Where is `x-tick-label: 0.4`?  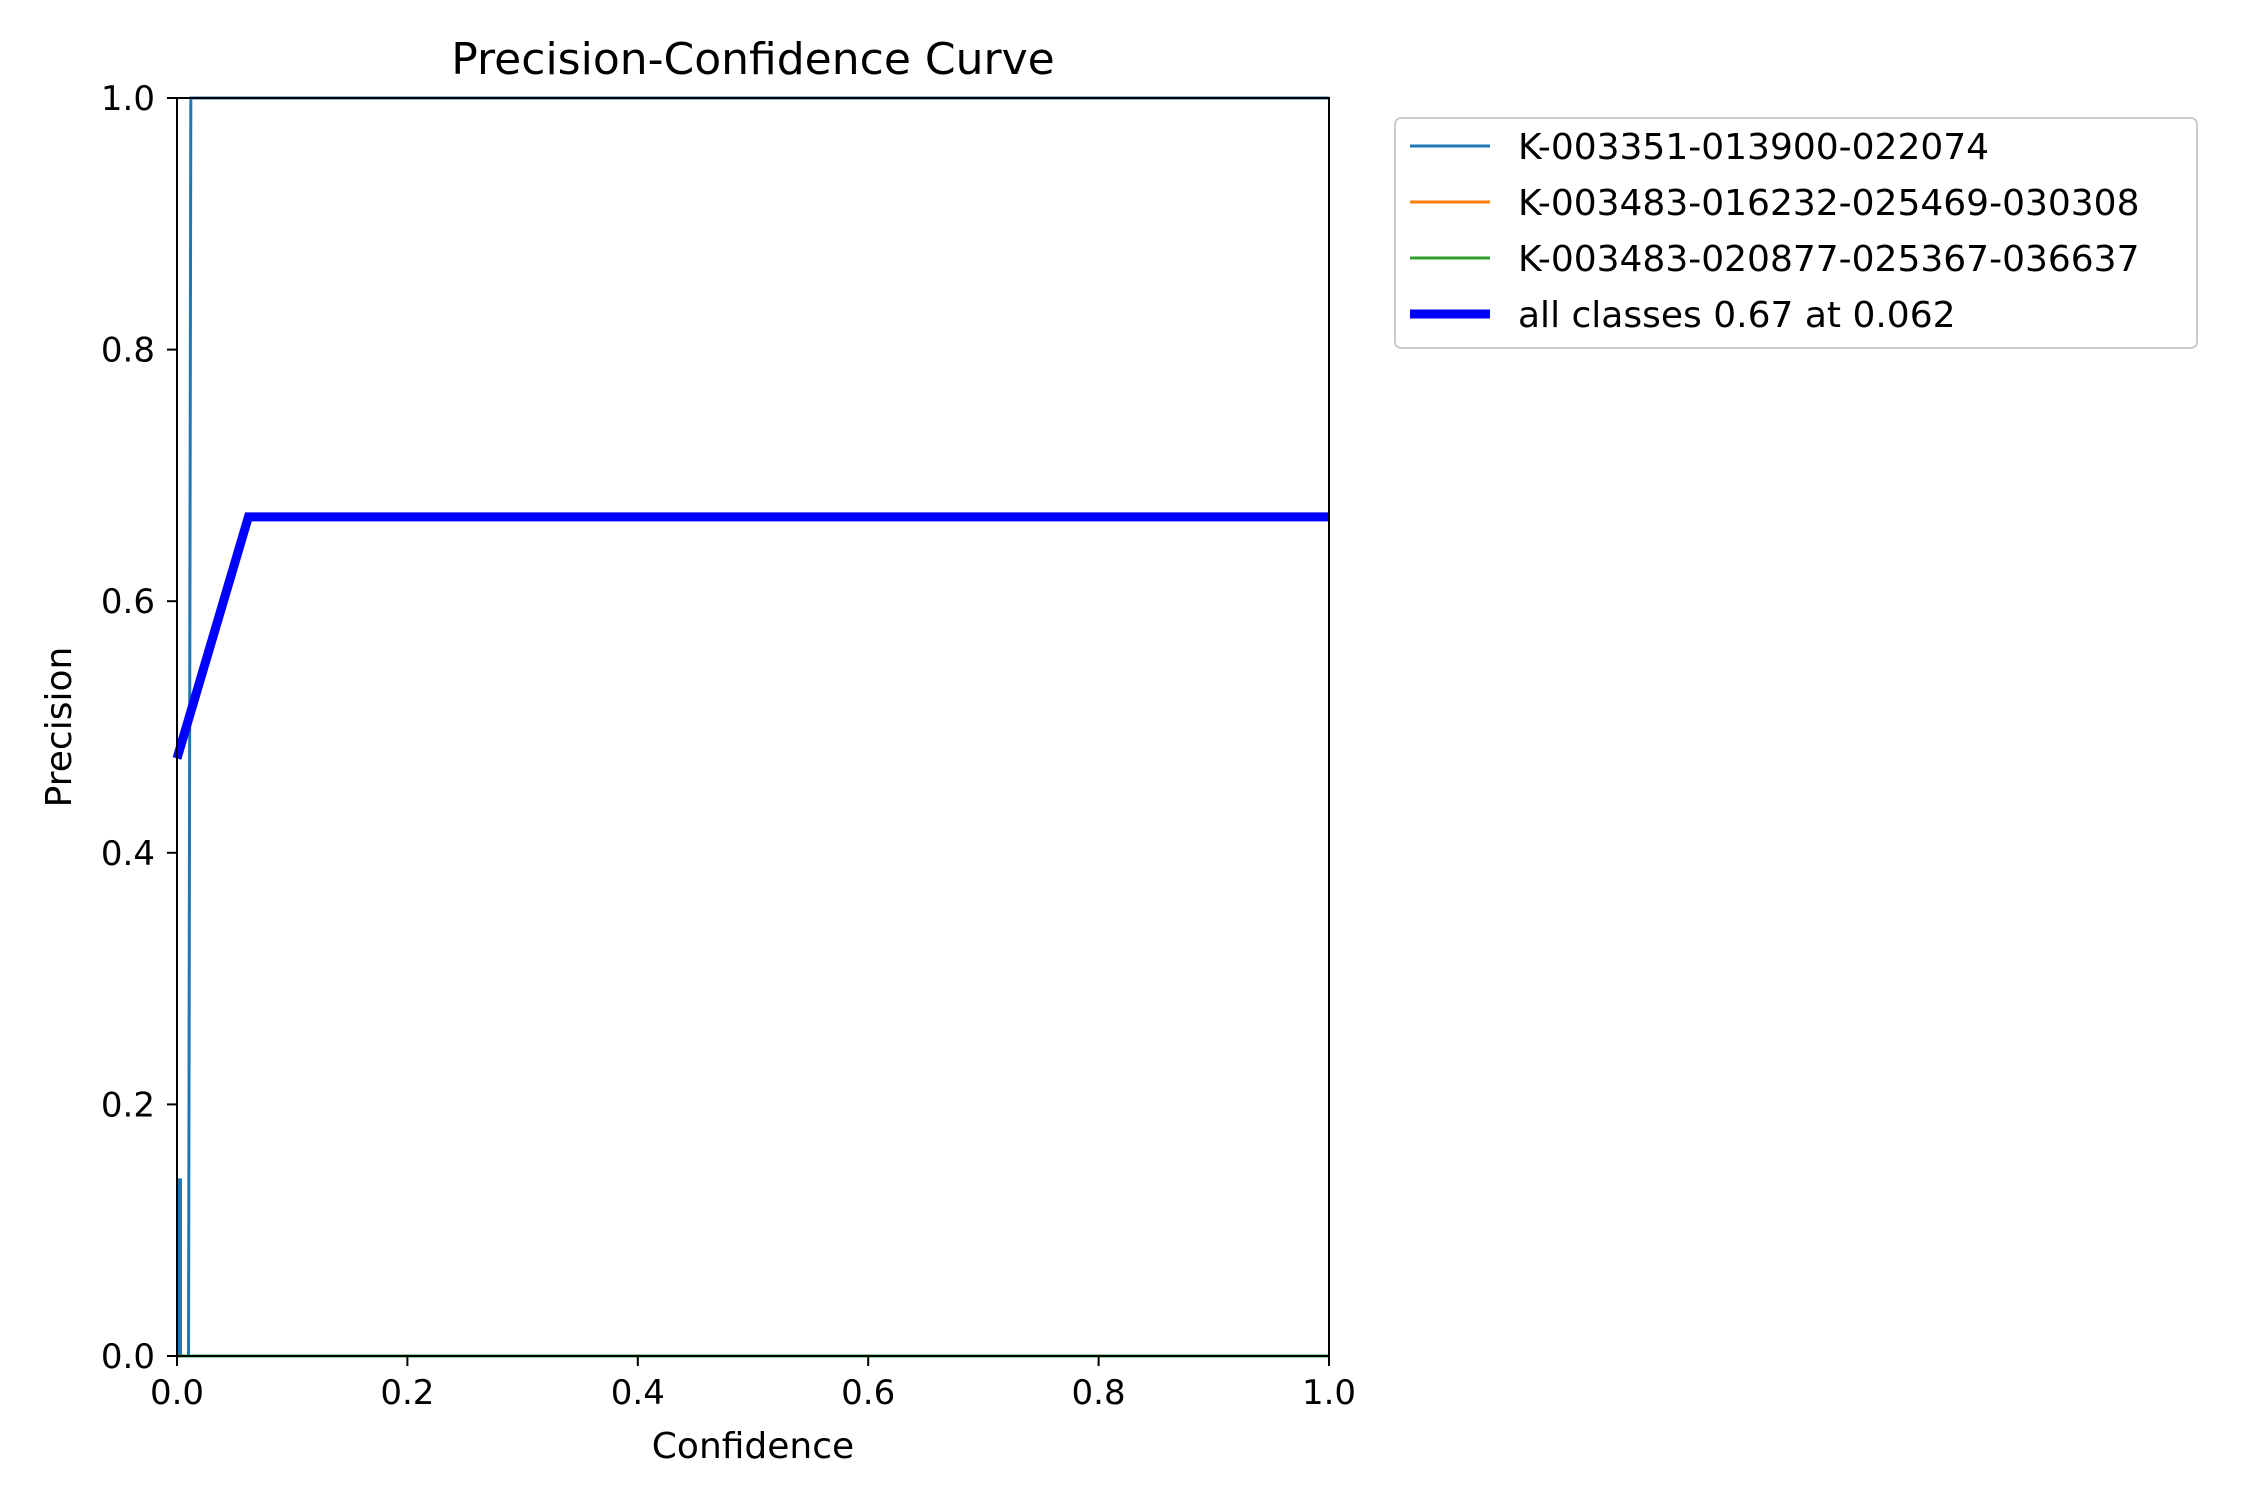 x-tick-label: 0.4 is located at coordinates (638, 1393).